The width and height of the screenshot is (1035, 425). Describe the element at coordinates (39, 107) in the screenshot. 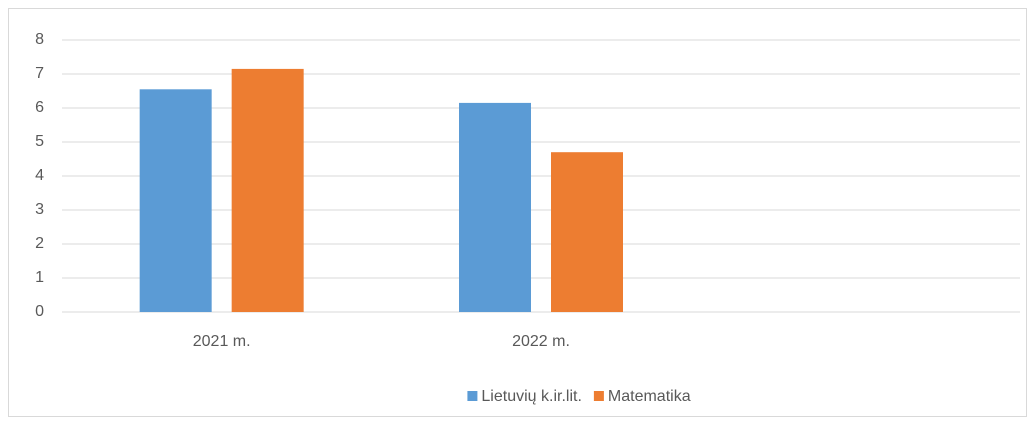

I see `y-tick-label: 6` at that location.